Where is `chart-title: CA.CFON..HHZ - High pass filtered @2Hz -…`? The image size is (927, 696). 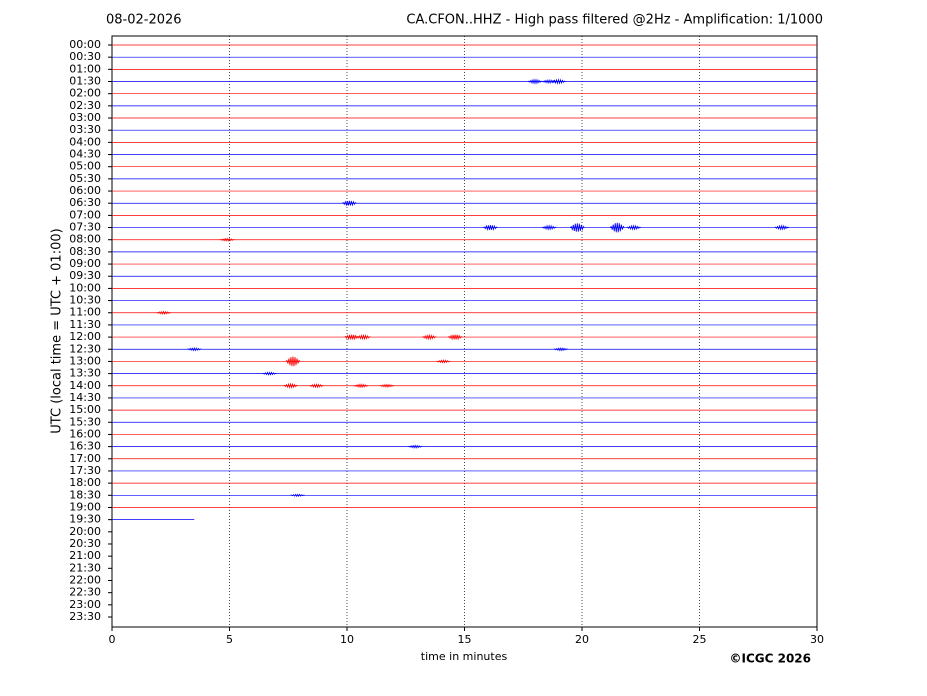
chart-title: CA.CFON..HHZ - High pass filtered @2Hz -… is located at coordinates (614, 20).